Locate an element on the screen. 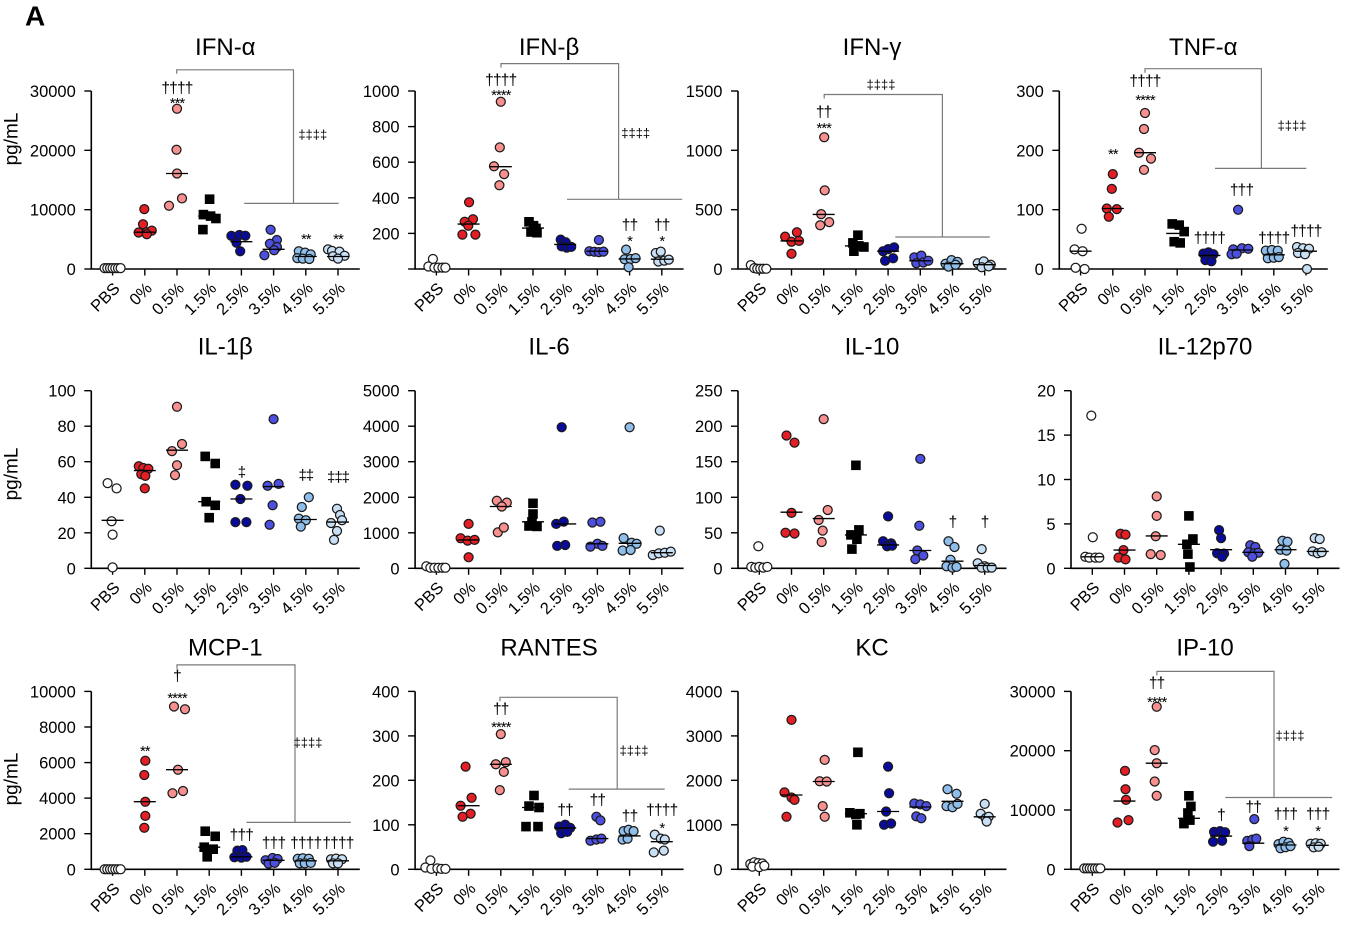 This screenshot has width=1348, height=936. svg-text: TNF-α is located at coordinates (1203, 47).